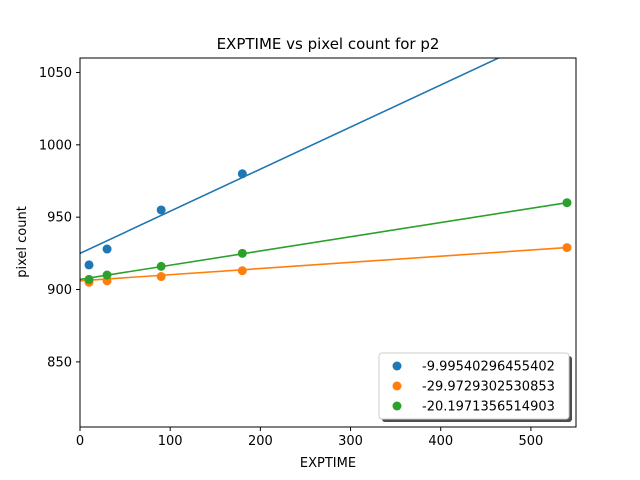 Image resolution: width=640 pixels, height=480 pixels. Describe the element at coordinates (59, 290) in the screenshot. I see `y-tick-label: 900` at that location.